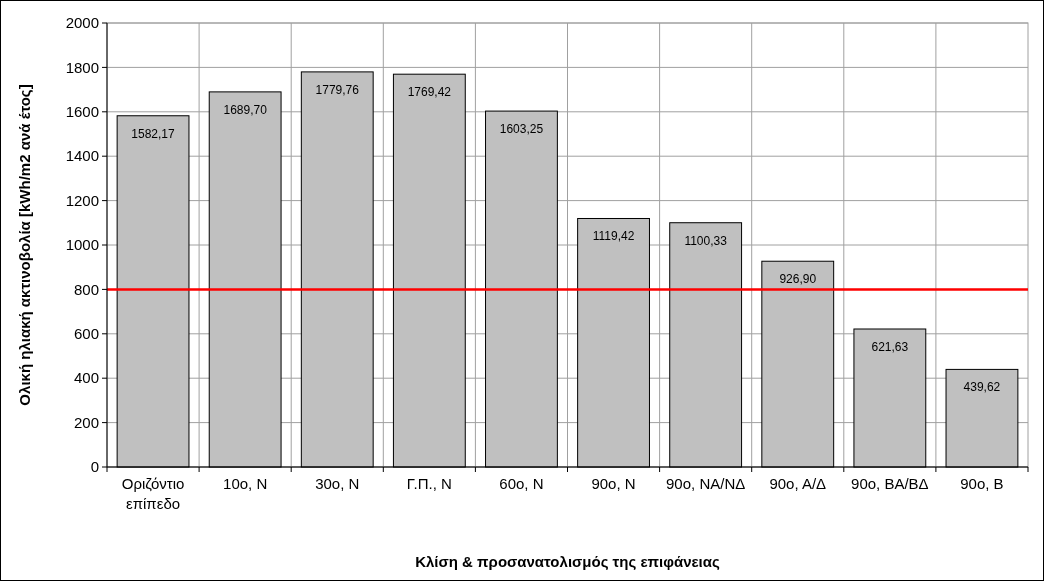  Describe the element at coordinates (86, 334) in the screenshot. I see `y-tick-label: 600` at that location.